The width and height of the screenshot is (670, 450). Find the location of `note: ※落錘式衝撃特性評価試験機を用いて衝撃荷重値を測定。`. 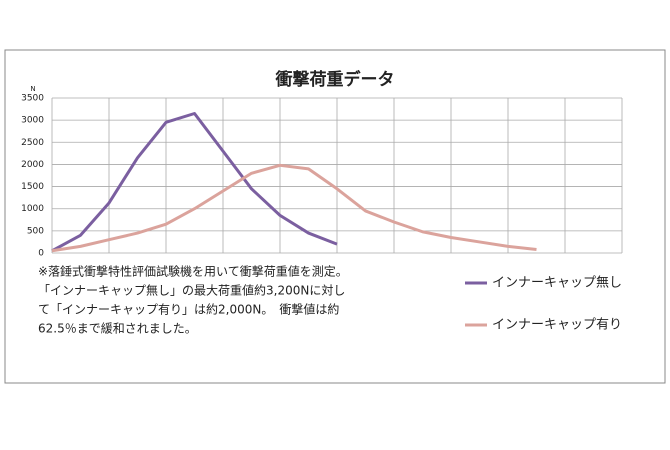

note: ※落錘式衝撃特性評価試験機を用いて衝撃荷重値を測定。 is located at coordinates (193, 271).